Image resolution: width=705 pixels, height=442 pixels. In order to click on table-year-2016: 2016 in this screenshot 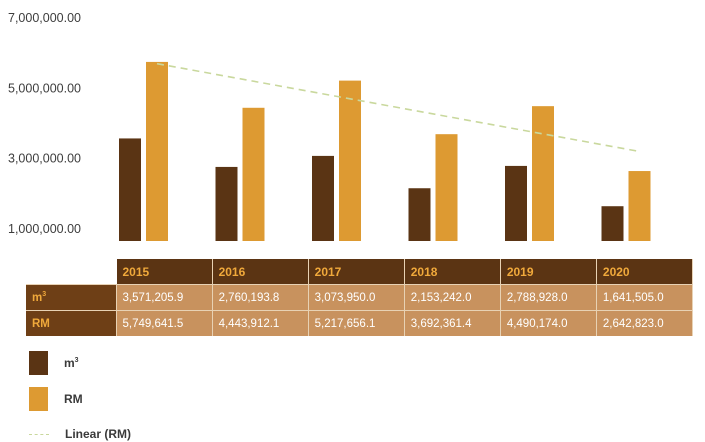, I will do `click(260, 272)`.